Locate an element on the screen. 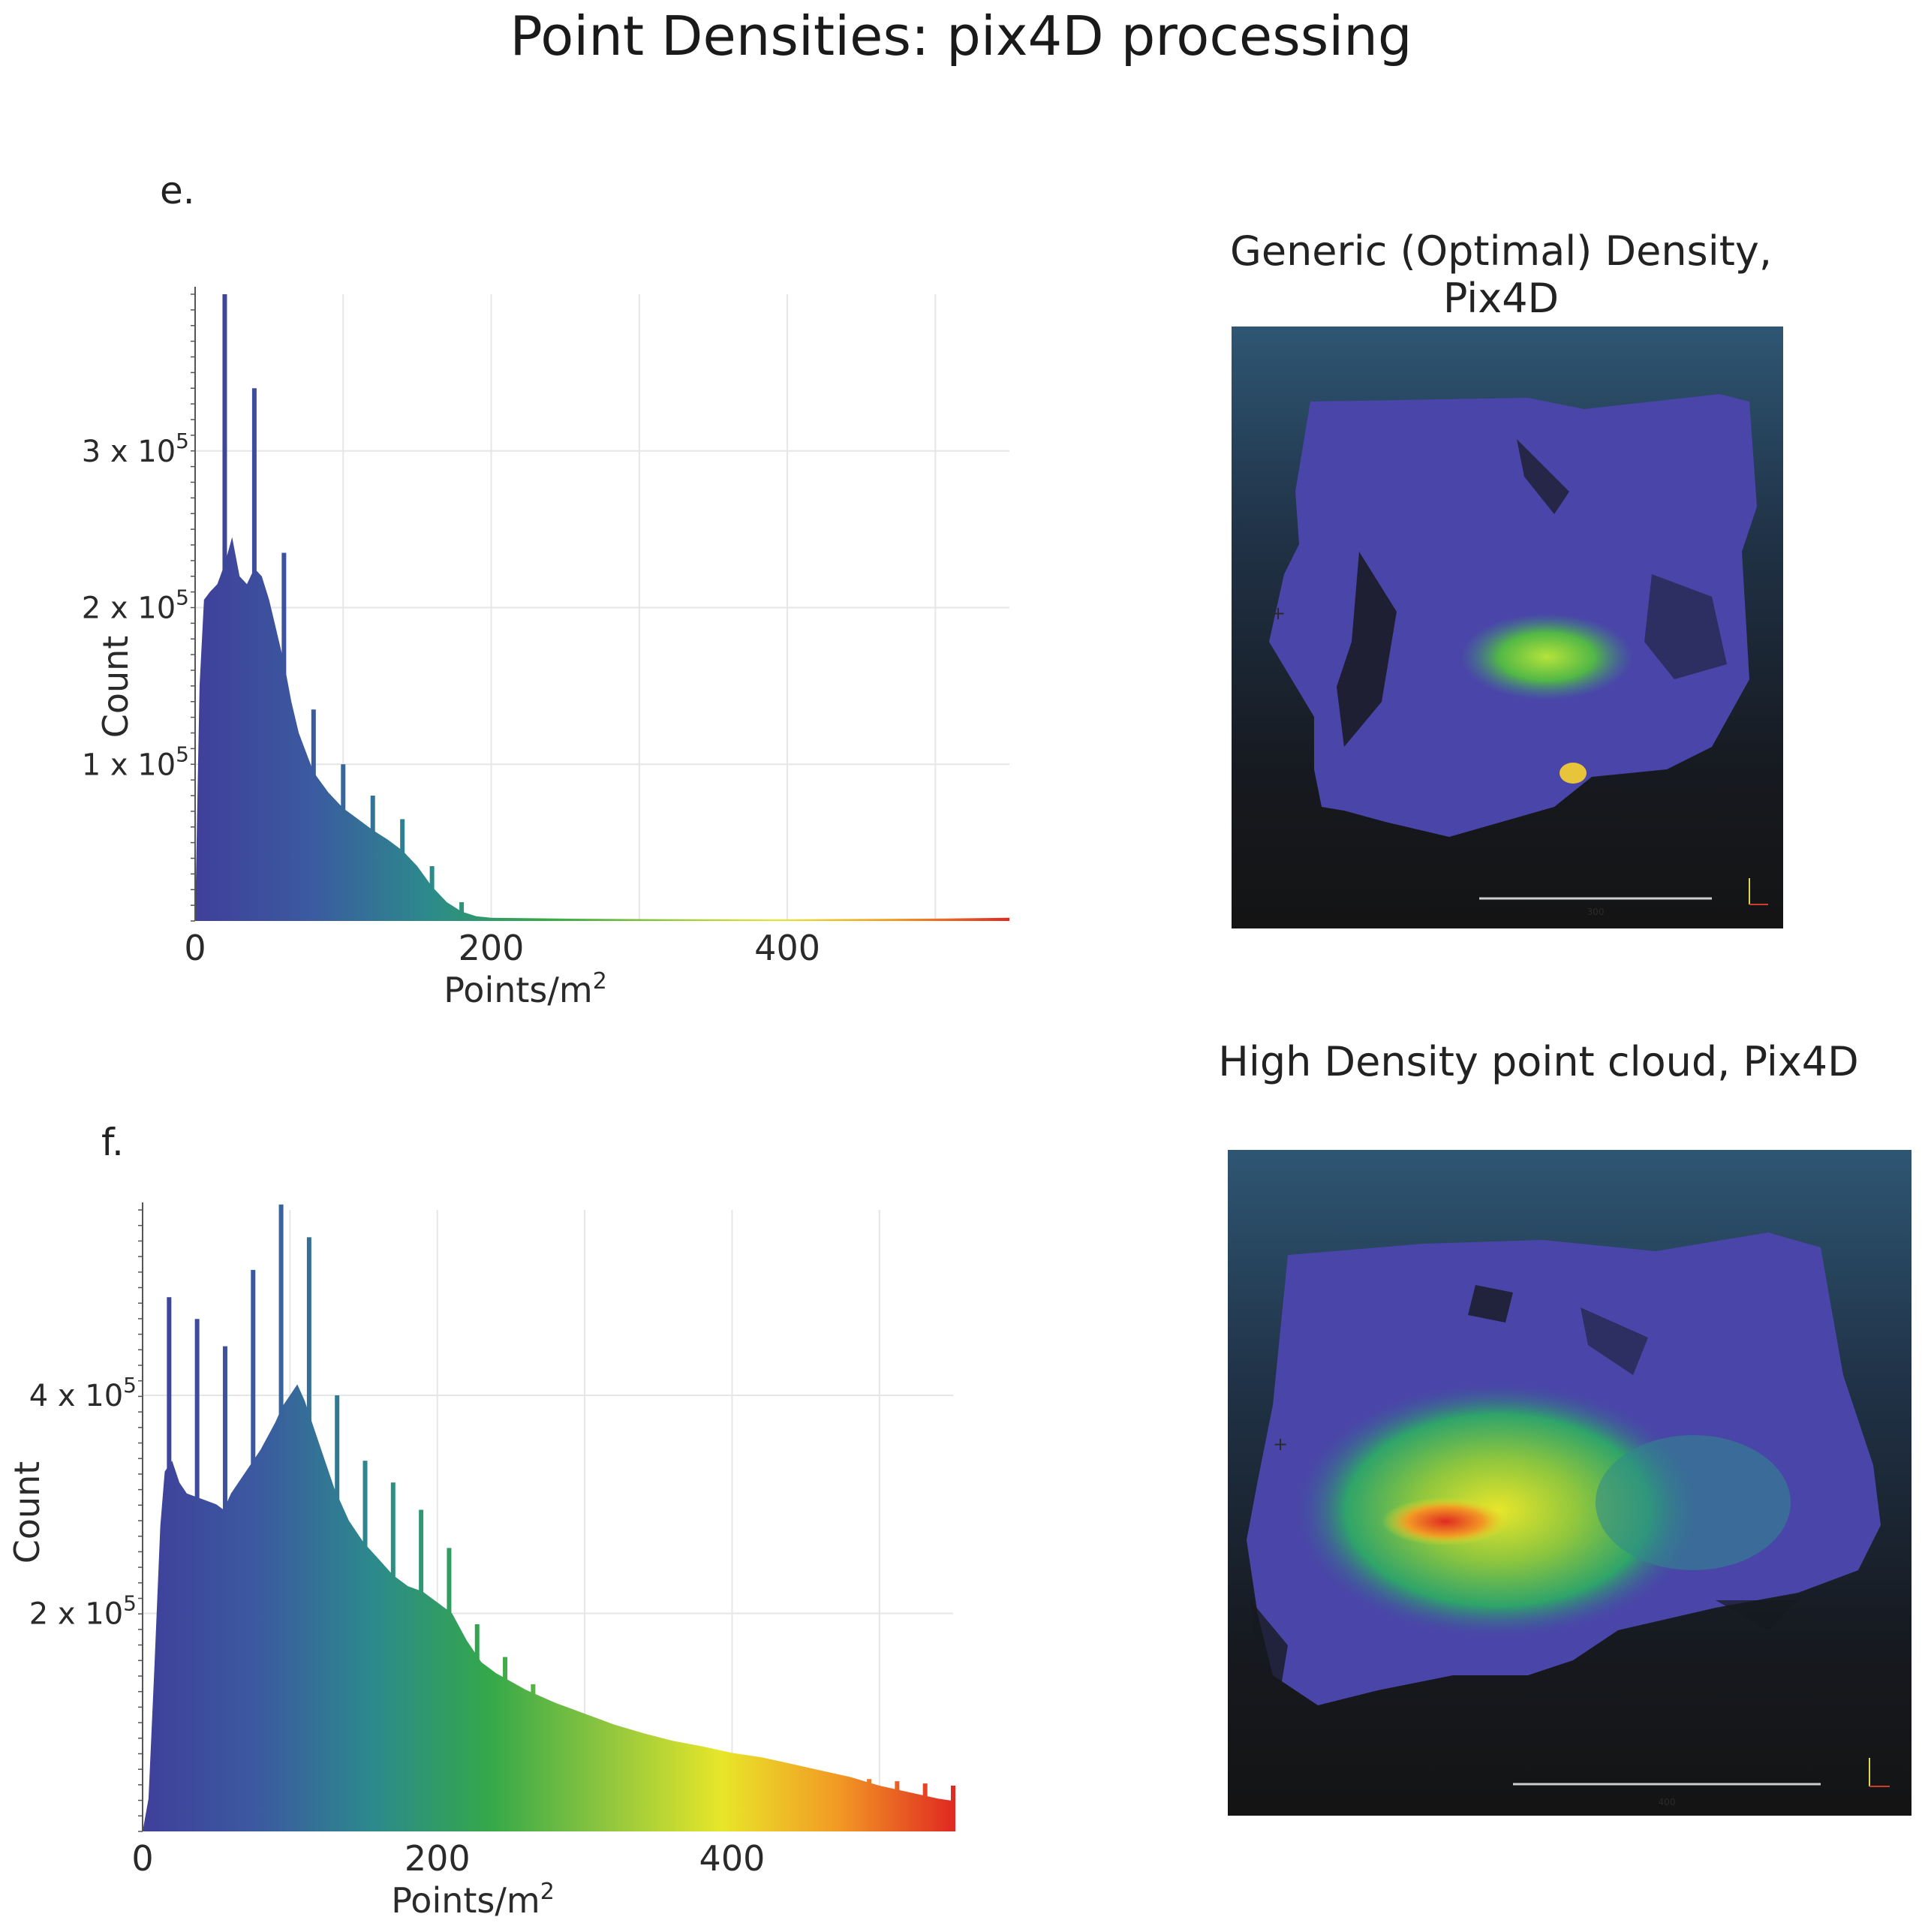 This screenshot has width=1922, height=1932. panel-e-label: e. is located at coordinates (177, 190).